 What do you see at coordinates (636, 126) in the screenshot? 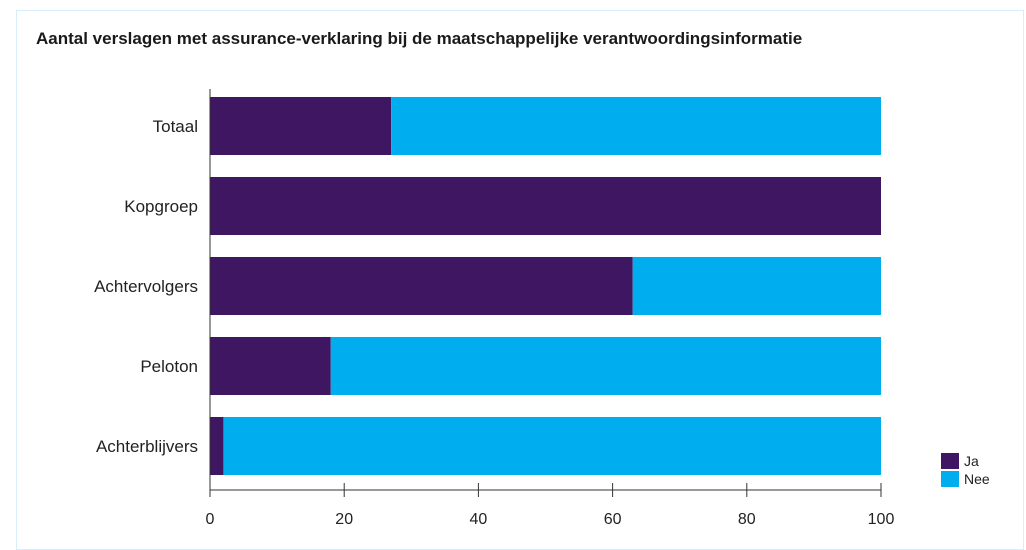
I see `bar-nee-totaal` at bounding box center [636, 126].